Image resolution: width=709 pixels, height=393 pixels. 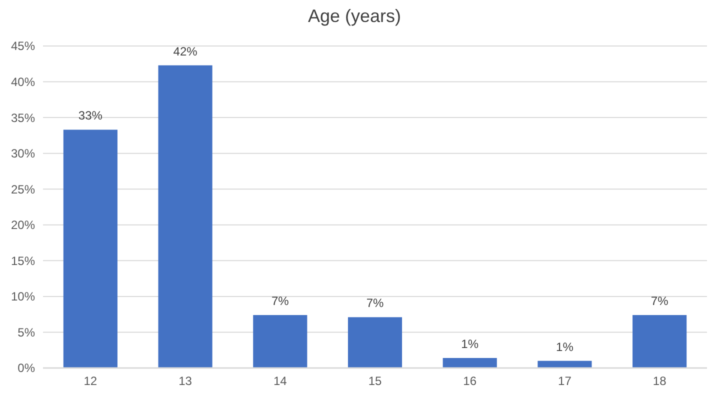 I want to click on y-tick-label: 35%, so click(x=23, y=117).